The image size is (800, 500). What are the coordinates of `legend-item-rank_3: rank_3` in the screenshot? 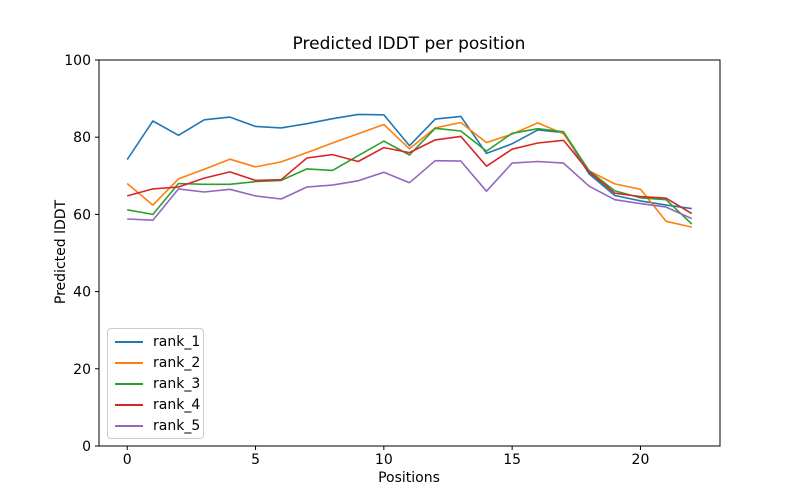 It's located at (155, 383).